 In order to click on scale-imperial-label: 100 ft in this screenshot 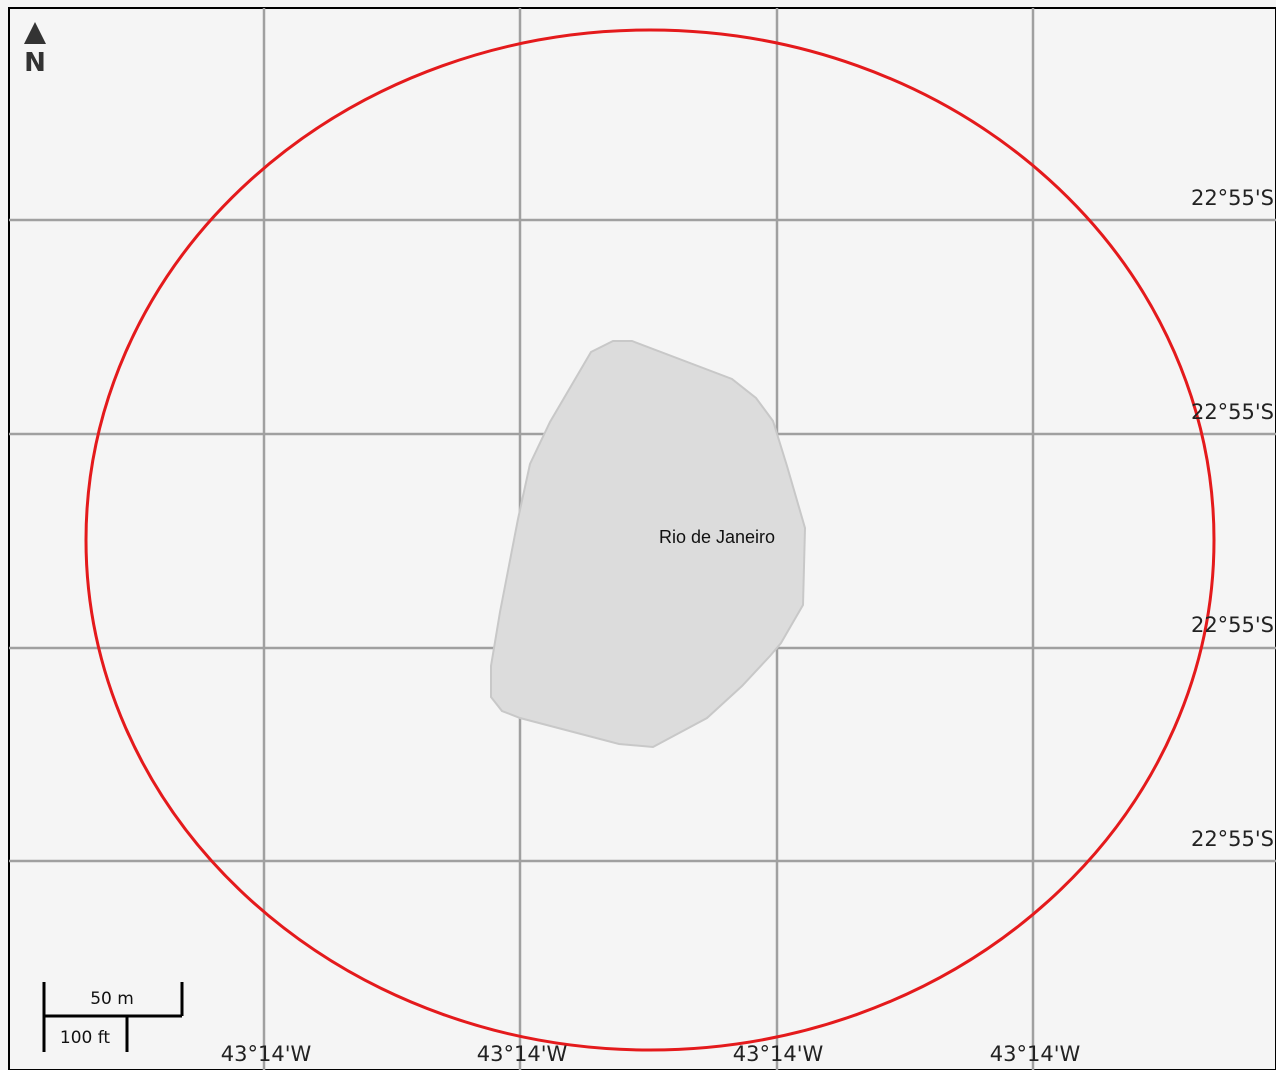, I will do `click(85, 1038)`.